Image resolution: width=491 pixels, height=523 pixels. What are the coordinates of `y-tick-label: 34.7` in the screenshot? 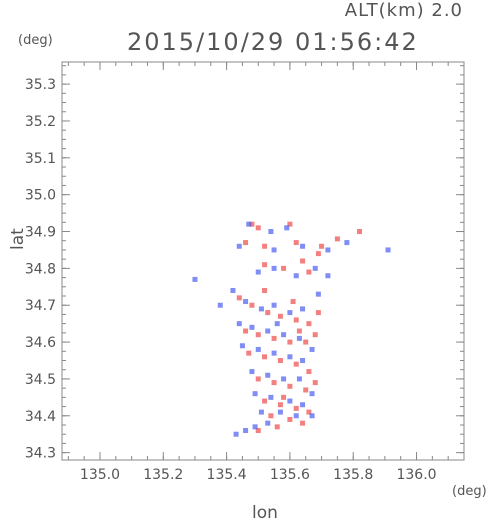 It's located at (40, 306).